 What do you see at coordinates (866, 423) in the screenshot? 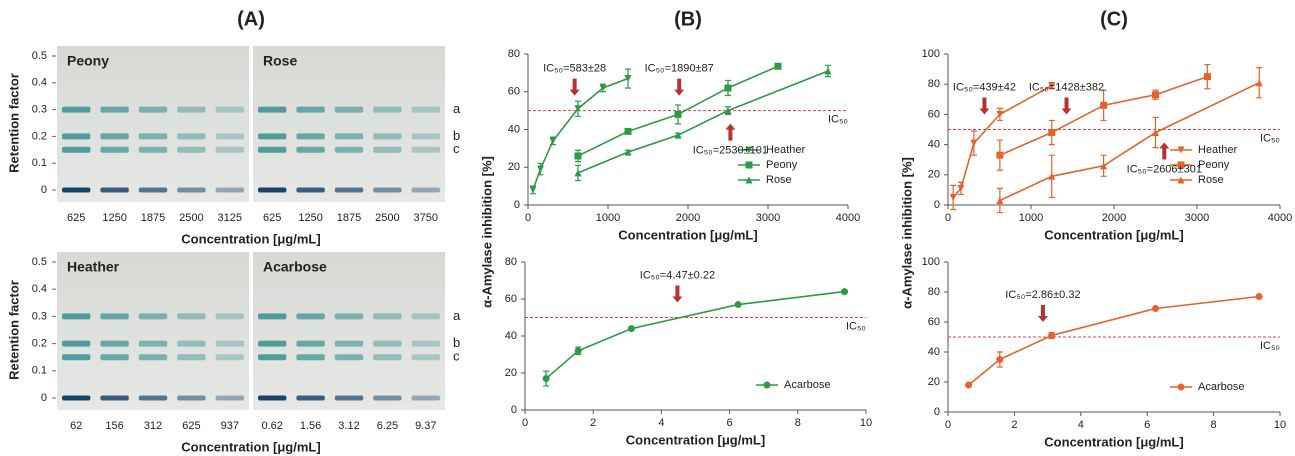
I see `x-tick-label: 10` at bounding box center [866, 423].